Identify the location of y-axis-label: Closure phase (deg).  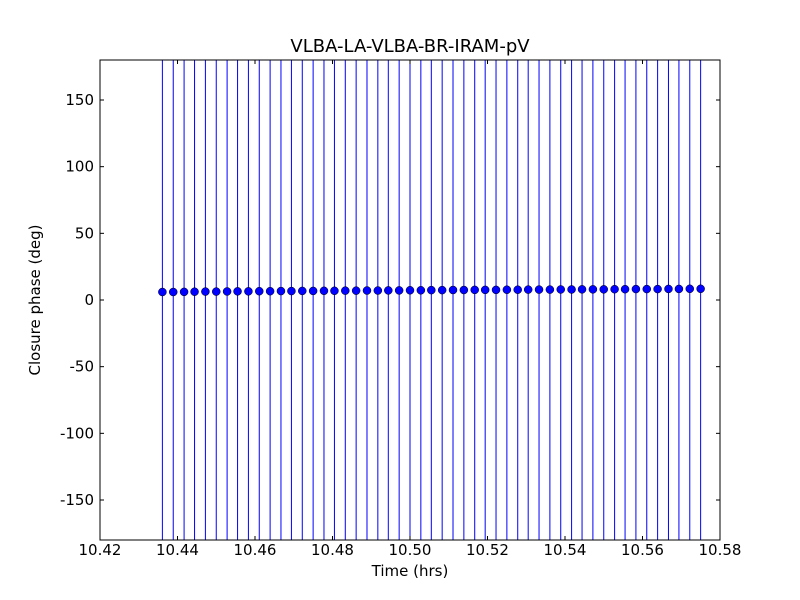
(35, 300).